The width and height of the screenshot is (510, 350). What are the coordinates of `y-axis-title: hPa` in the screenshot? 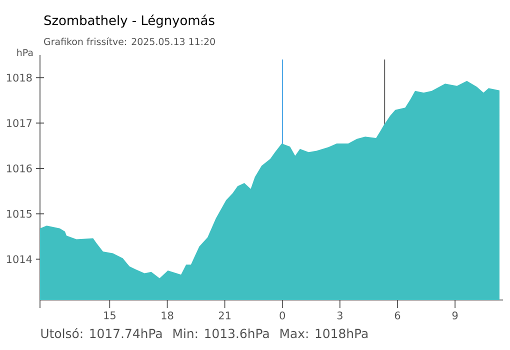 It's located at (25, 52).